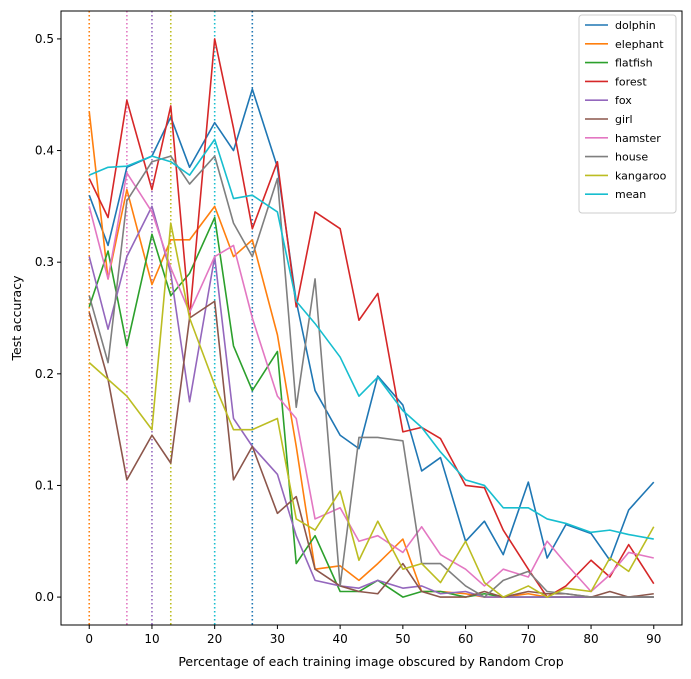 The width and height of the screenshot is (691, 679). What do you see at coordinates (277, 639) in the screenshot?
I see `x-tick-label: 30` at bounding box center [277, 639].